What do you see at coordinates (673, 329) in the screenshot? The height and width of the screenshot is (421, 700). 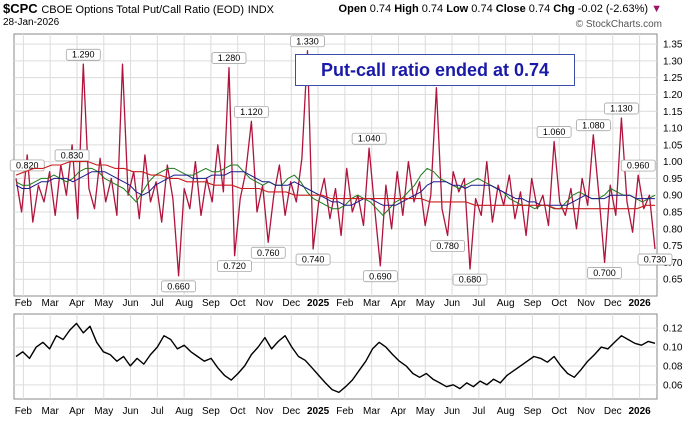 I see `y-tick-label: 0.12` at bounding box center [673, 329].